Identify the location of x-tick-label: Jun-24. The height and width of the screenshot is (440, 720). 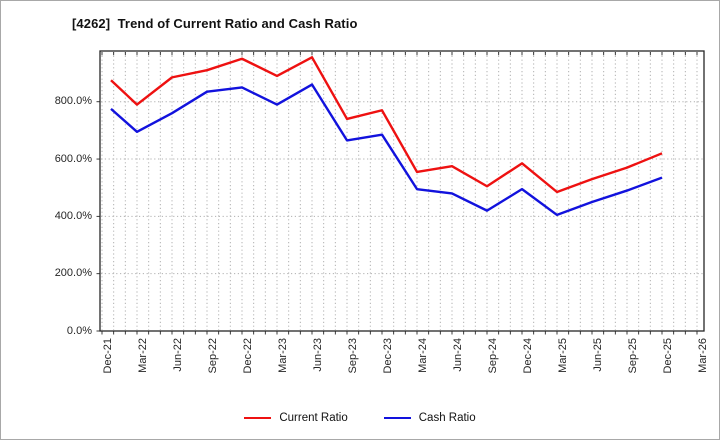
(457, 355).